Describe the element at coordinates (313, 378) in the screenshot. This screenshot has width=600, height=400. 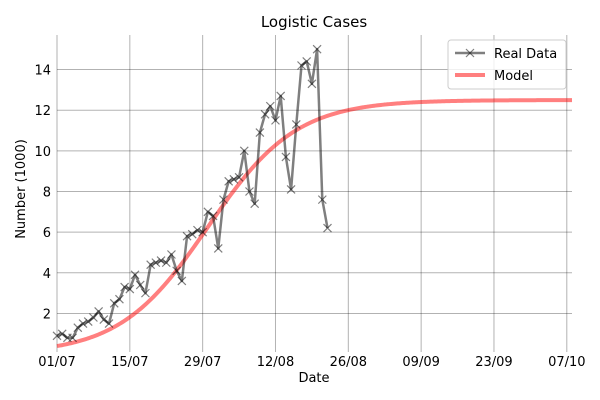
I see `x-axis-label: Date` at that location.